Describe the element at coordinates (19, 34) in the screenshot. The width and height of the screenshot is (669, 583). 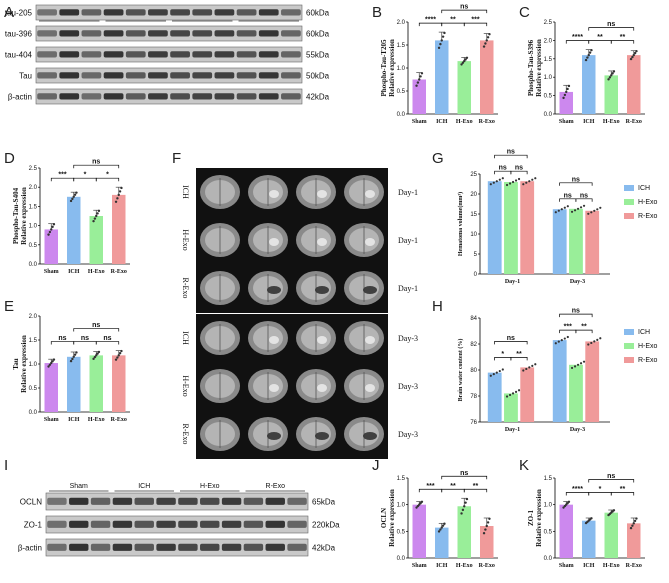
I see `blot-row-label: tau-396` at that location.